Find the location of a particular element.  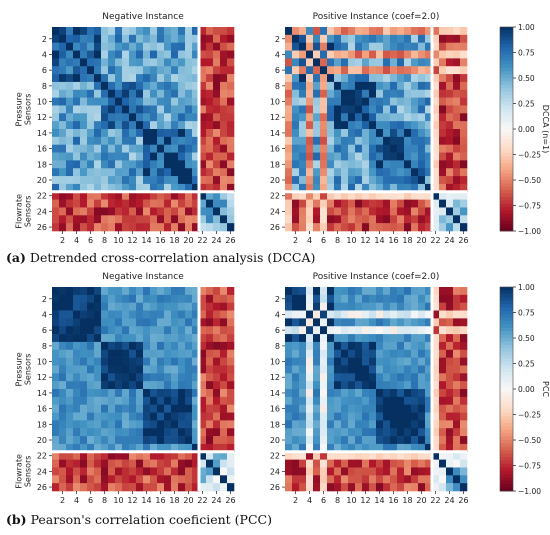

colorbar-label: PCC is located at coordinates (545, 389).